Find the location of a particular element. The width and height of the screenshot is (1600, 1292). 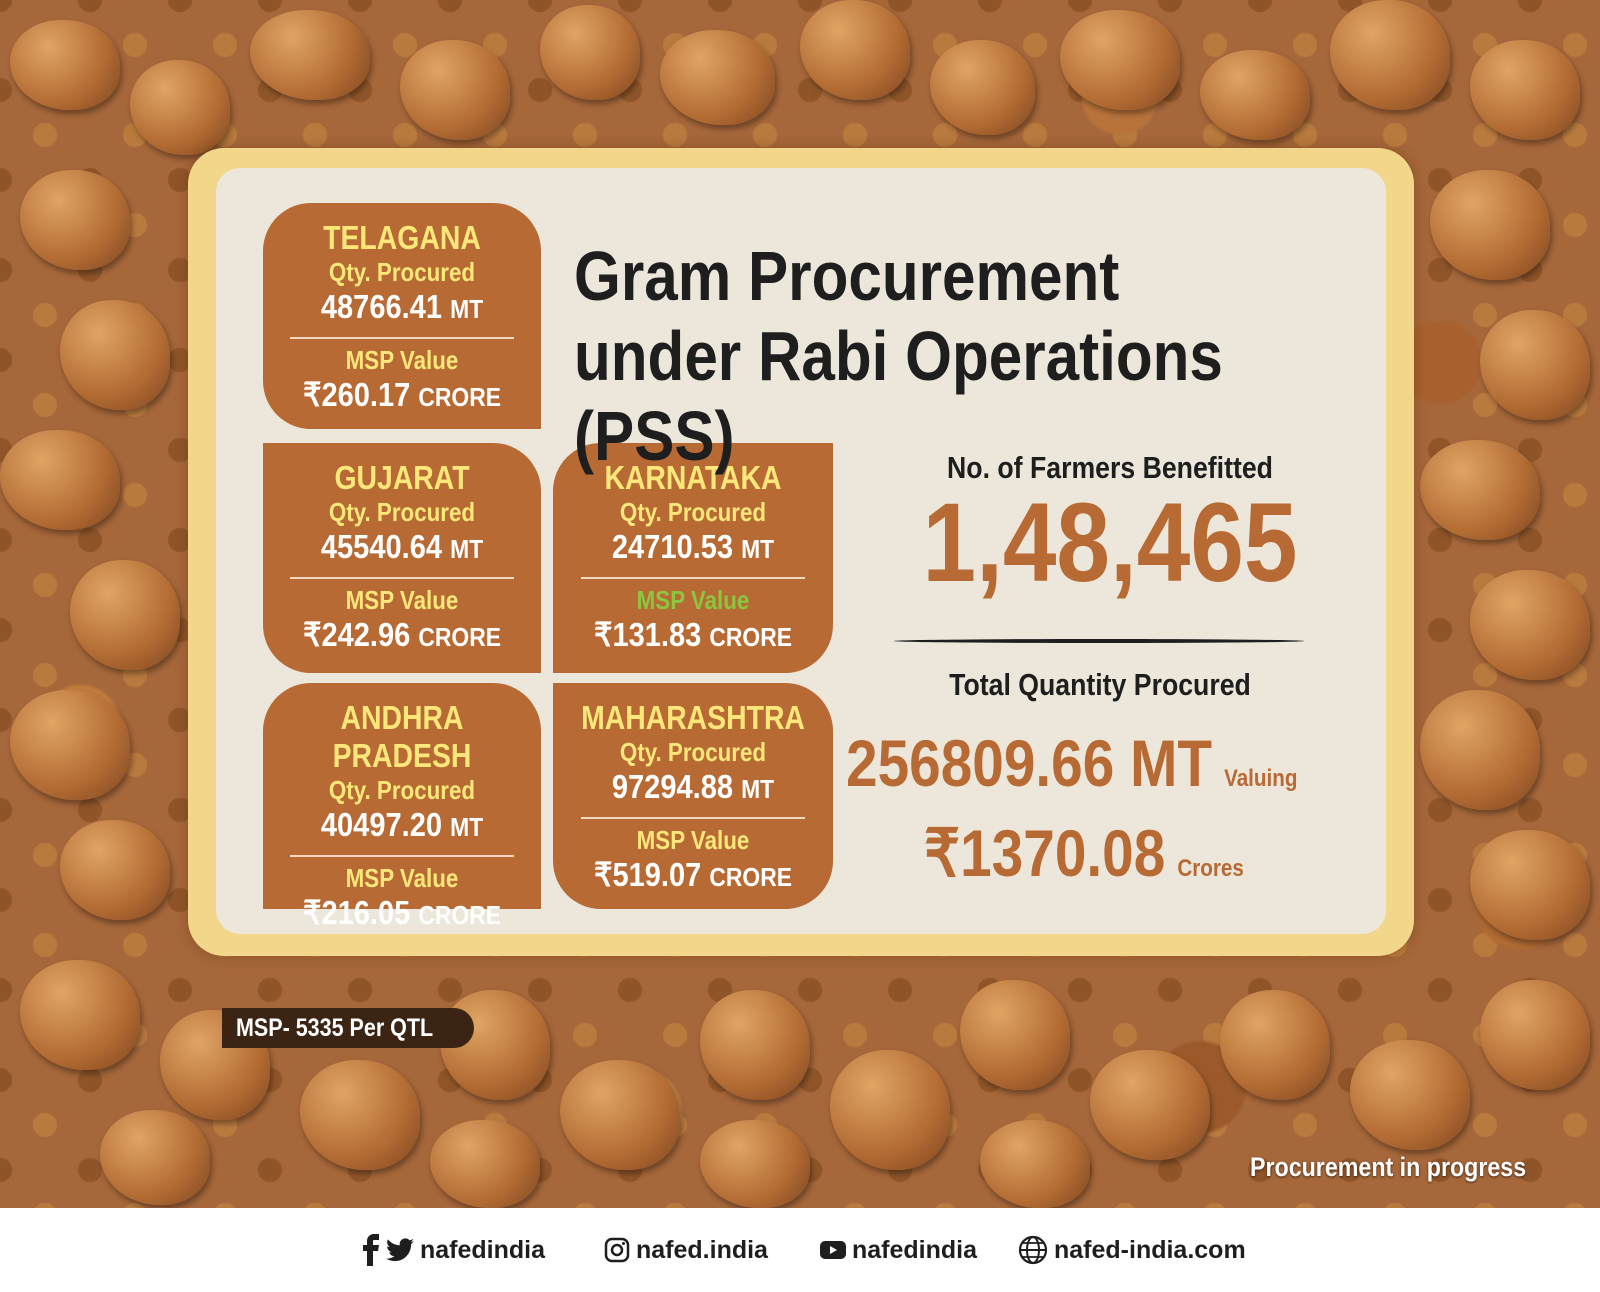

msp-value: ₹242.96 CRORE is located at coordinates (401, 634).